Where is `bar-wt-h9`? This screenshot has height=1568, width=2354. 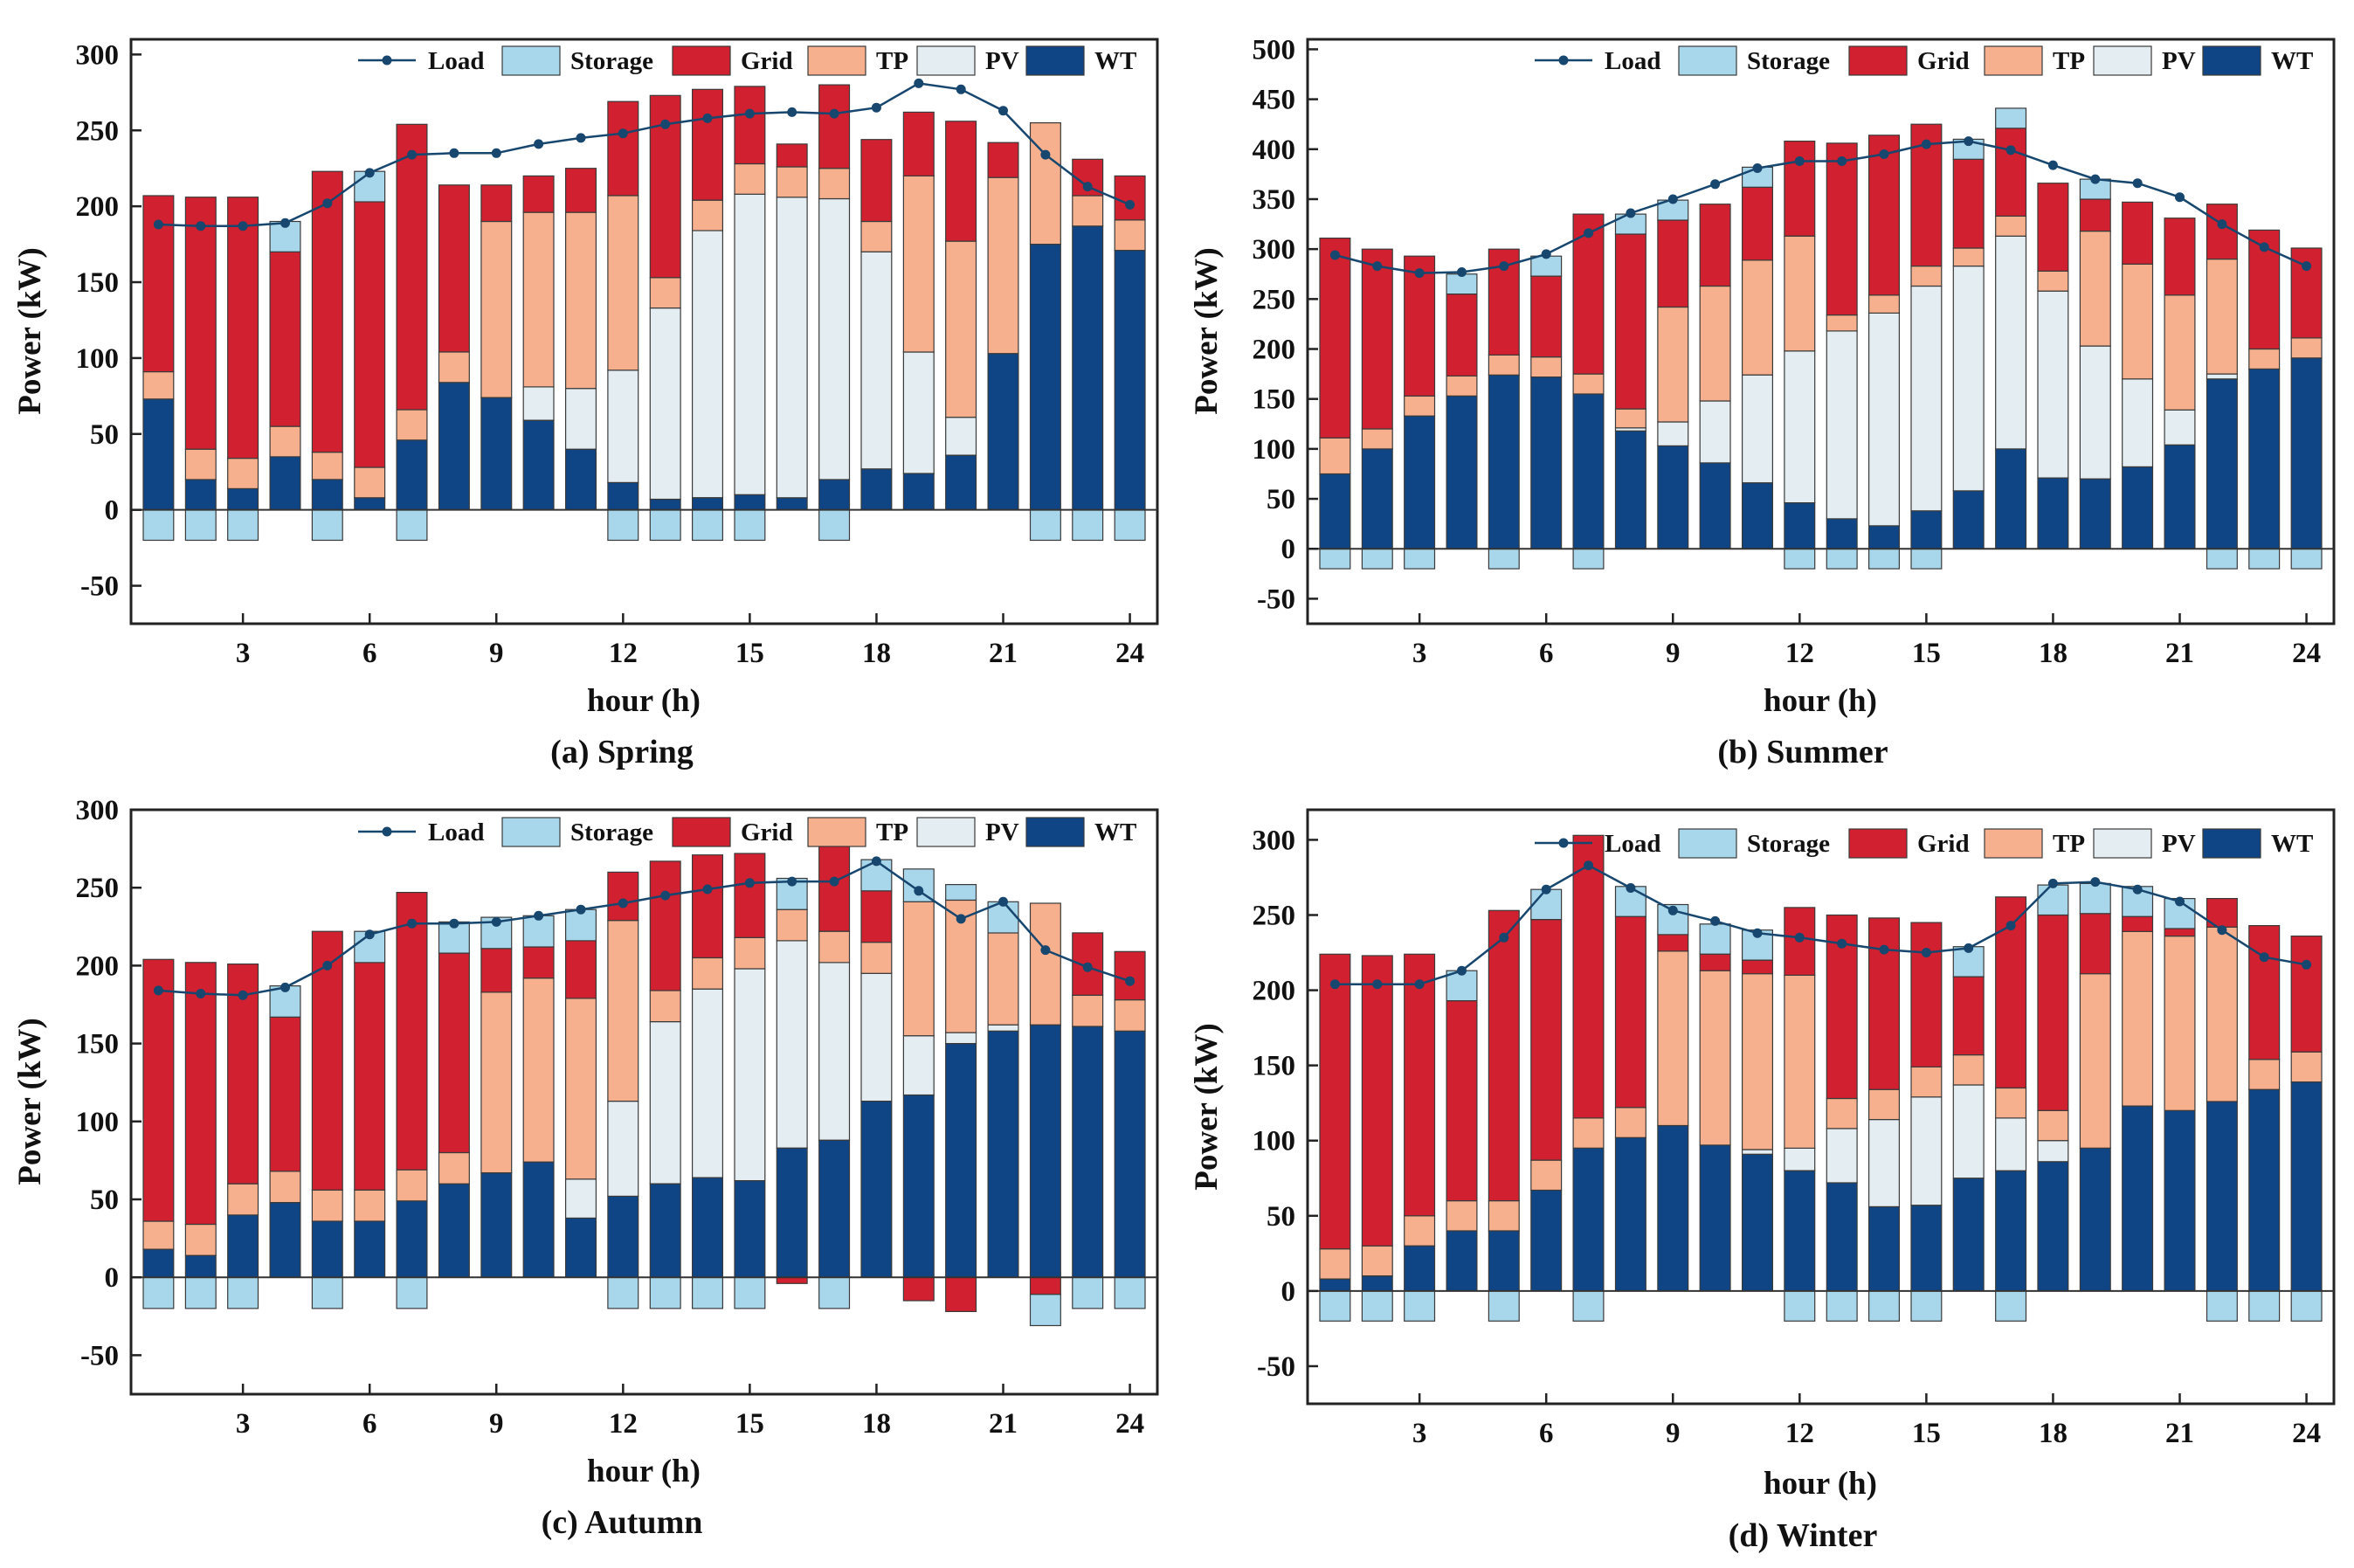 bar-wt-h9 is located at coordinates (1673, 497).